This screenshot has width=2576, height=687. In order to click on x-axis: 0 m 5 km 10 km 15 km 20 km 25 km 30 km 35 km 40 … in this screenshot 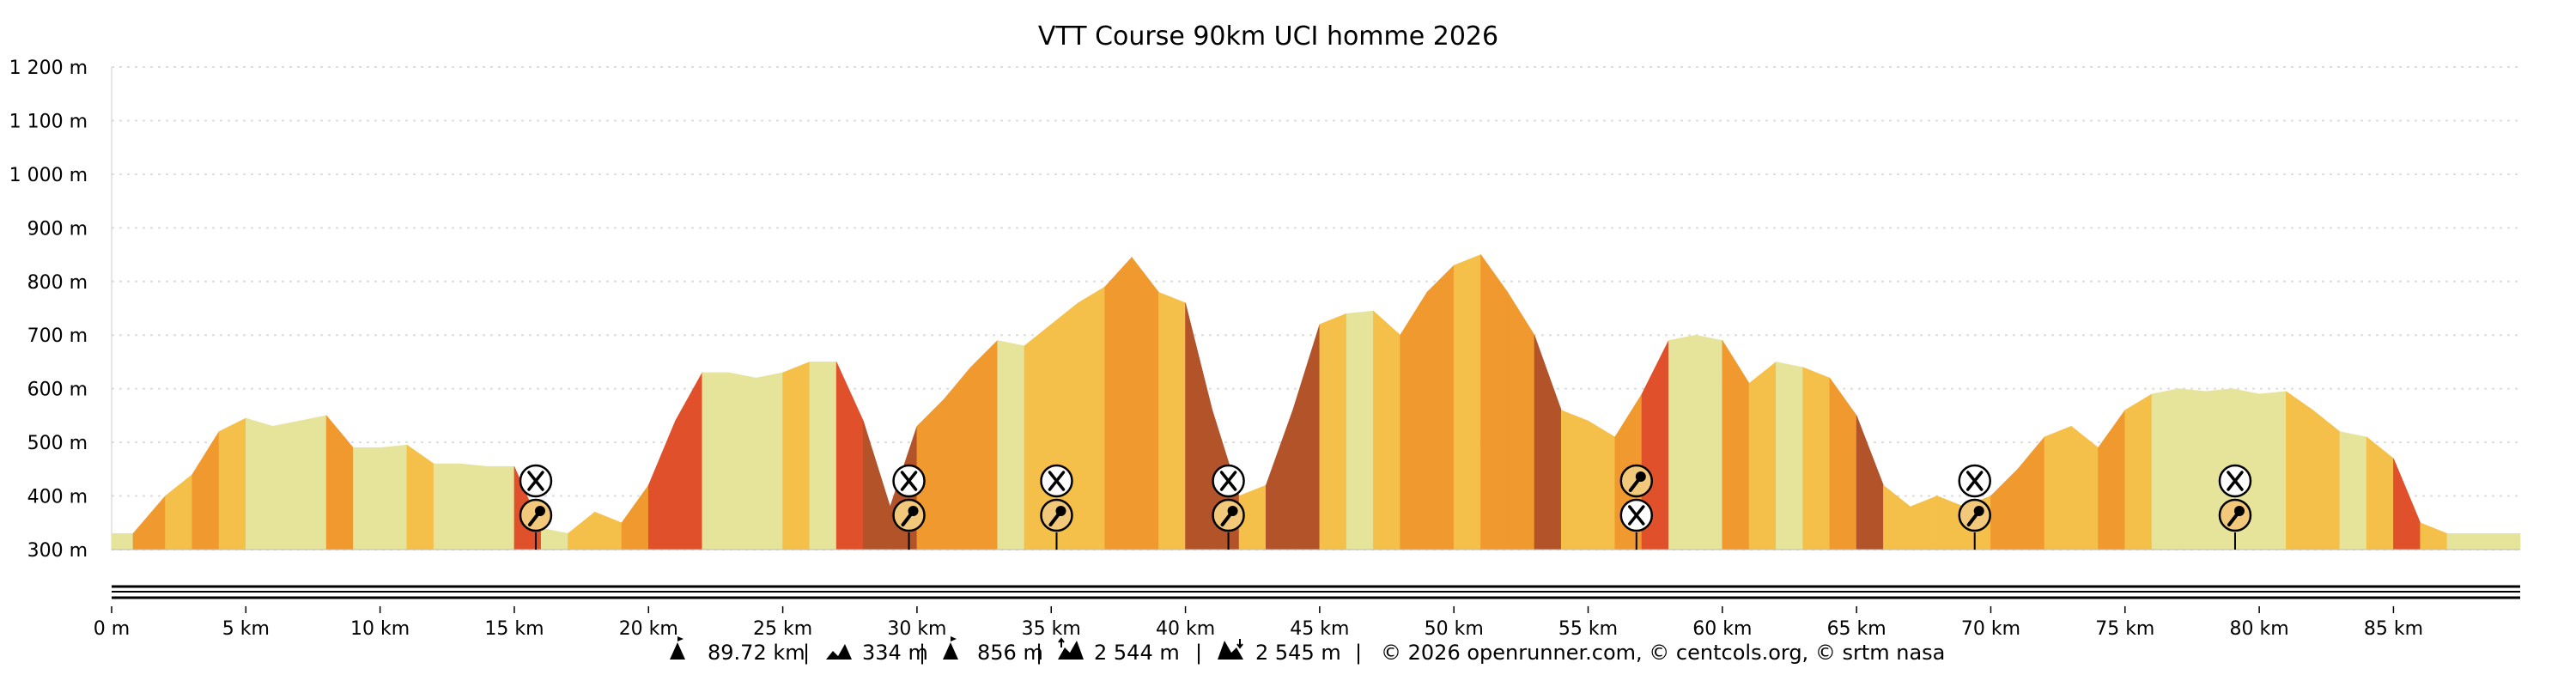, I will do `click(1258, 623)`.